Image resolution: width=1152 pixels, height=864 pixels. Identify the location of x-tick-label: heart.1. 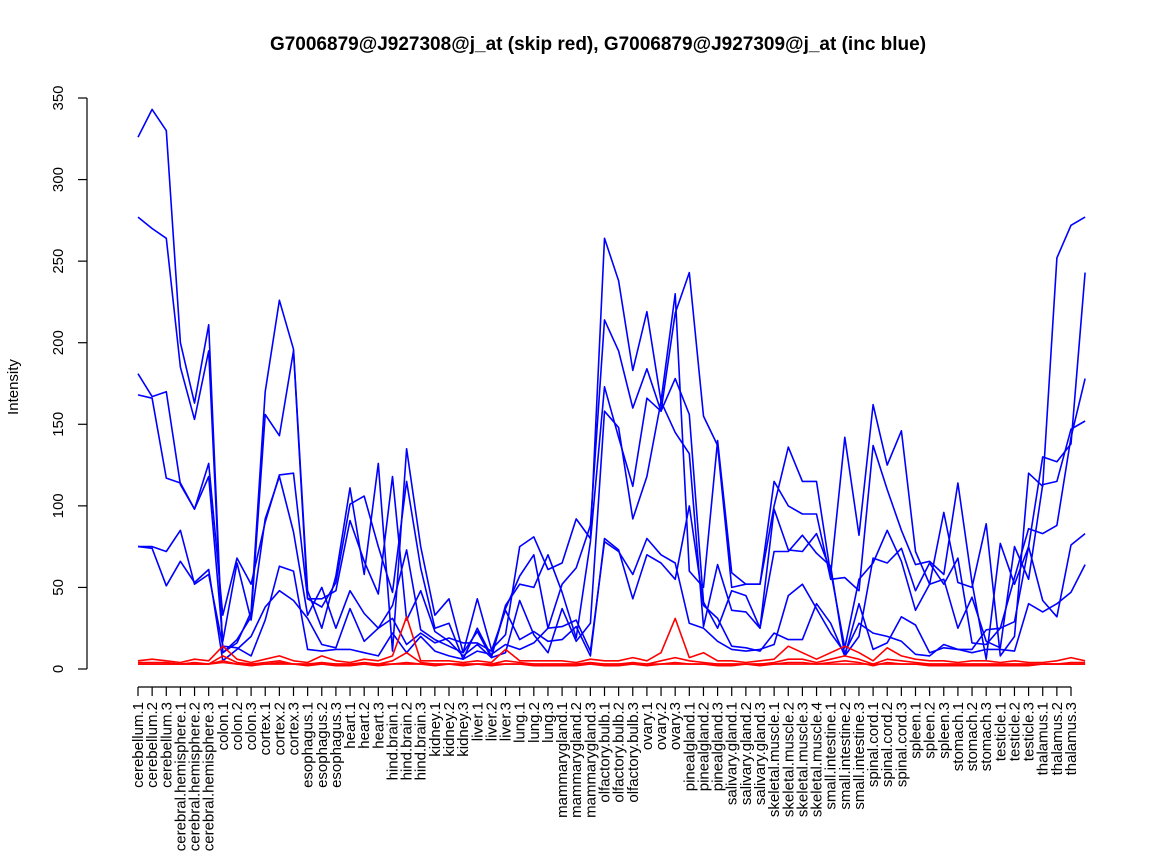
(350, 725).